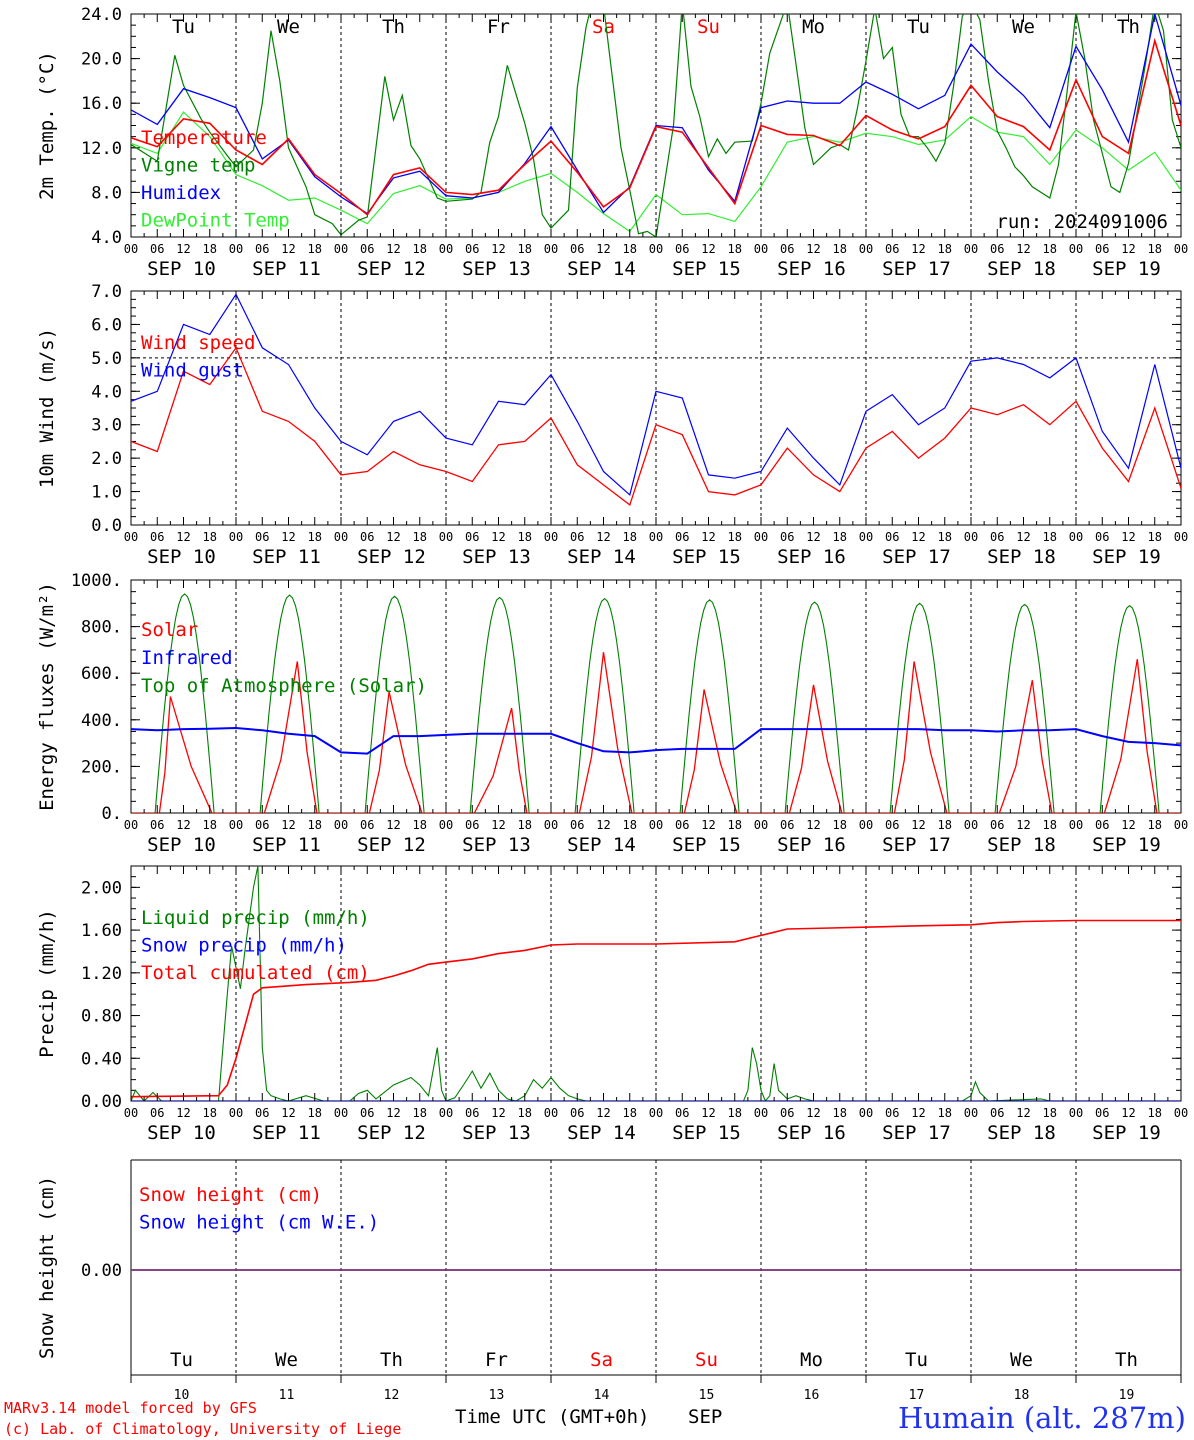 The width and height of the screenshot is (1194, 1440). Describe the element at coordinates (656, 703) in the screenshot. I see `toa-solar-line` at that location.